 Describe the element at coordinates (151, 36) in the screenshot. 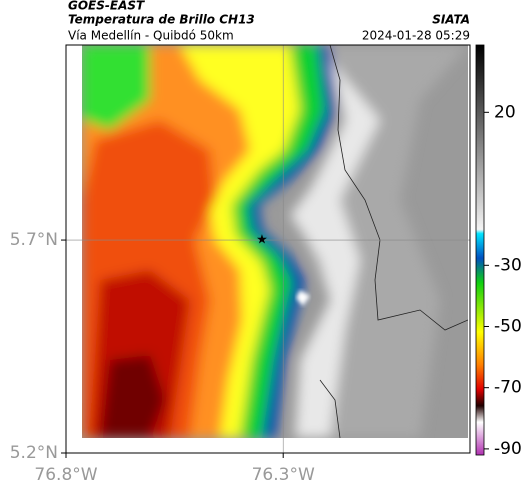

I see `region: Vía Medellín - Quibdó 50km` at that location.